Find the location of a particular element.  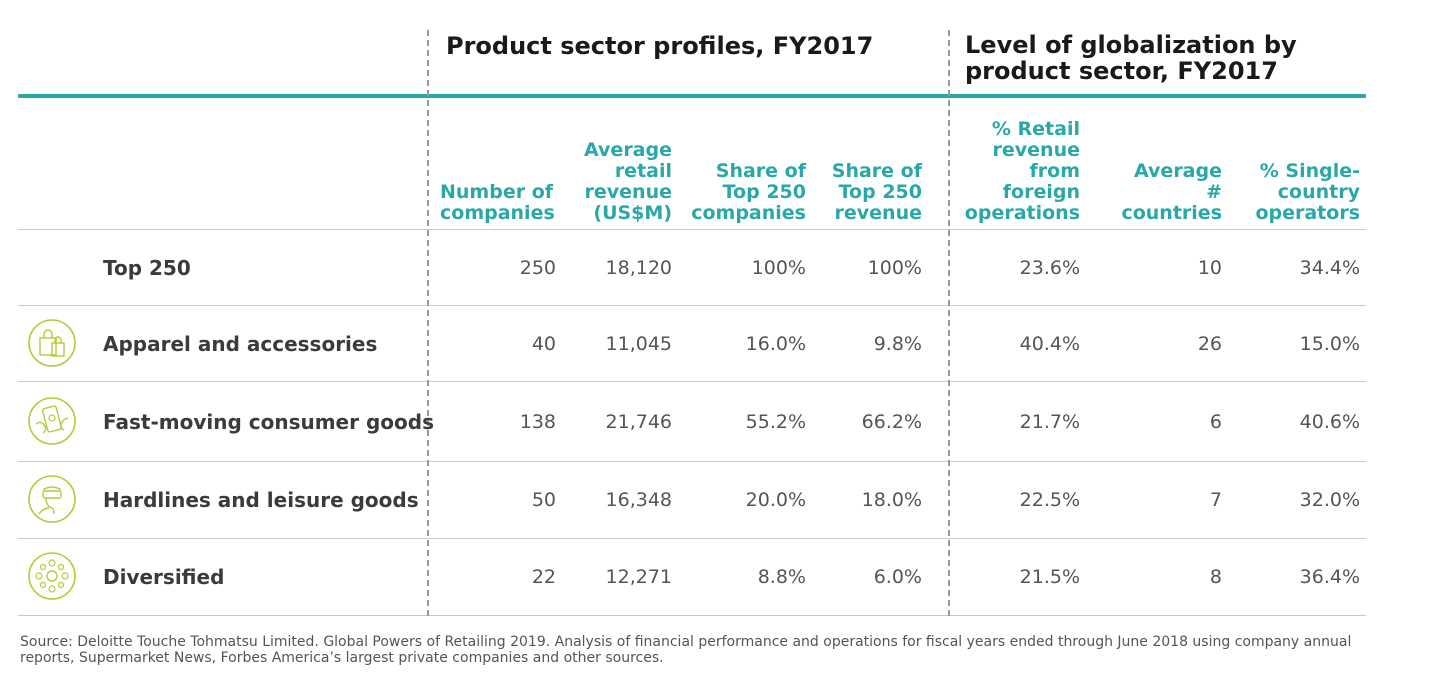

cell-foreign-operations: 40.4% is located at coordinates (1049, 344).